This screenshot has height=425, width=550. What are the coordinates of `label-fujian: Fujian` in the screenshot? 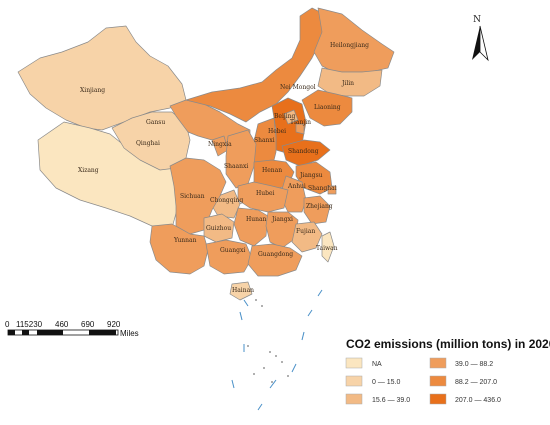 It's located at (305, 231).